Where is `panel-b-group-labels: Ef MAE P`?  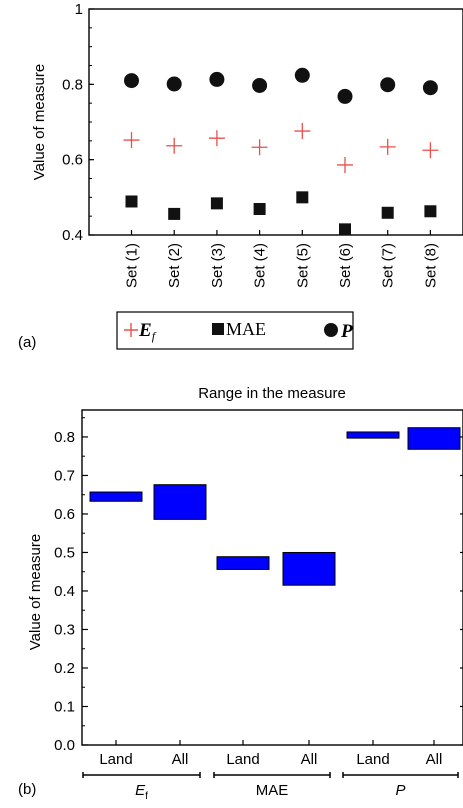
panel-b-group-labels: Ef MAE P is located at coordinates (270, 787).